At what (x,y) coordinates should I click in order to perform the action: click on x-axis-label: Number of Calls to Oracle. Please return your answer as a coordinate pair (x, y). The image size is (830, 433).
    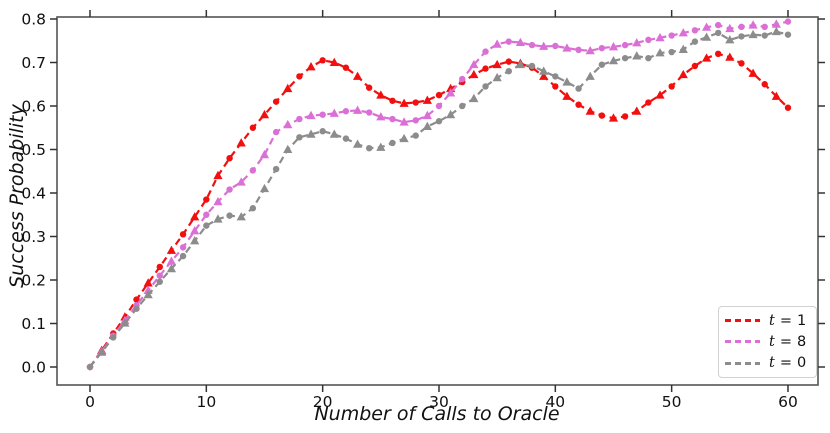
    Looking at the image, I should click on (437, 414).